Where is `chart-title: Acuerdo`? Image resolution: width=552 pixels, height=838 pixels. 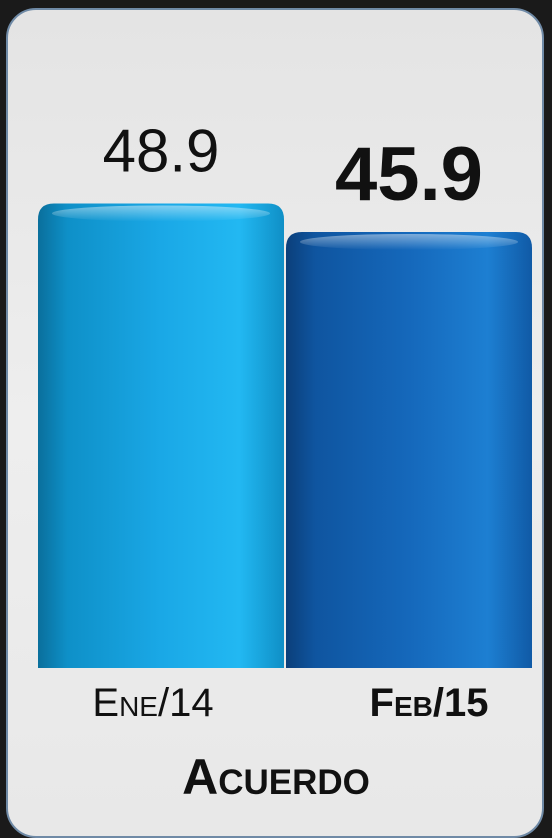
chart-title: Acuerdo is located at coordinates (276, 777).